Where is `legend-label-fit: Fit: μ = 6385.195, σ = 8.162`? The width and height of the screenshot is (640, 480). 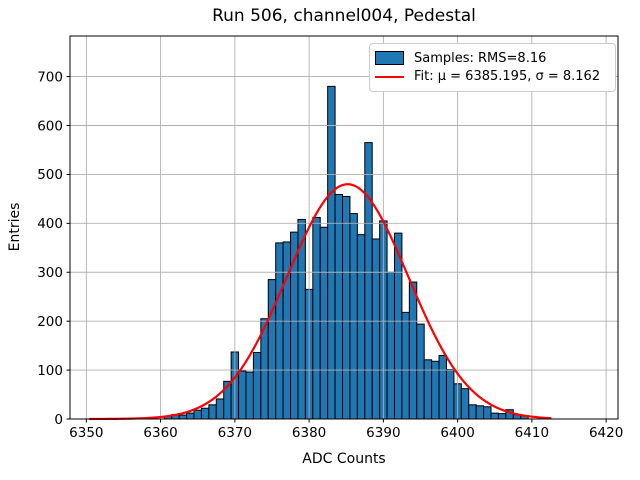
legend-label-fit: Fit: μ = 6385.195, σ = 8.162 is located at coordinates (507, 77).